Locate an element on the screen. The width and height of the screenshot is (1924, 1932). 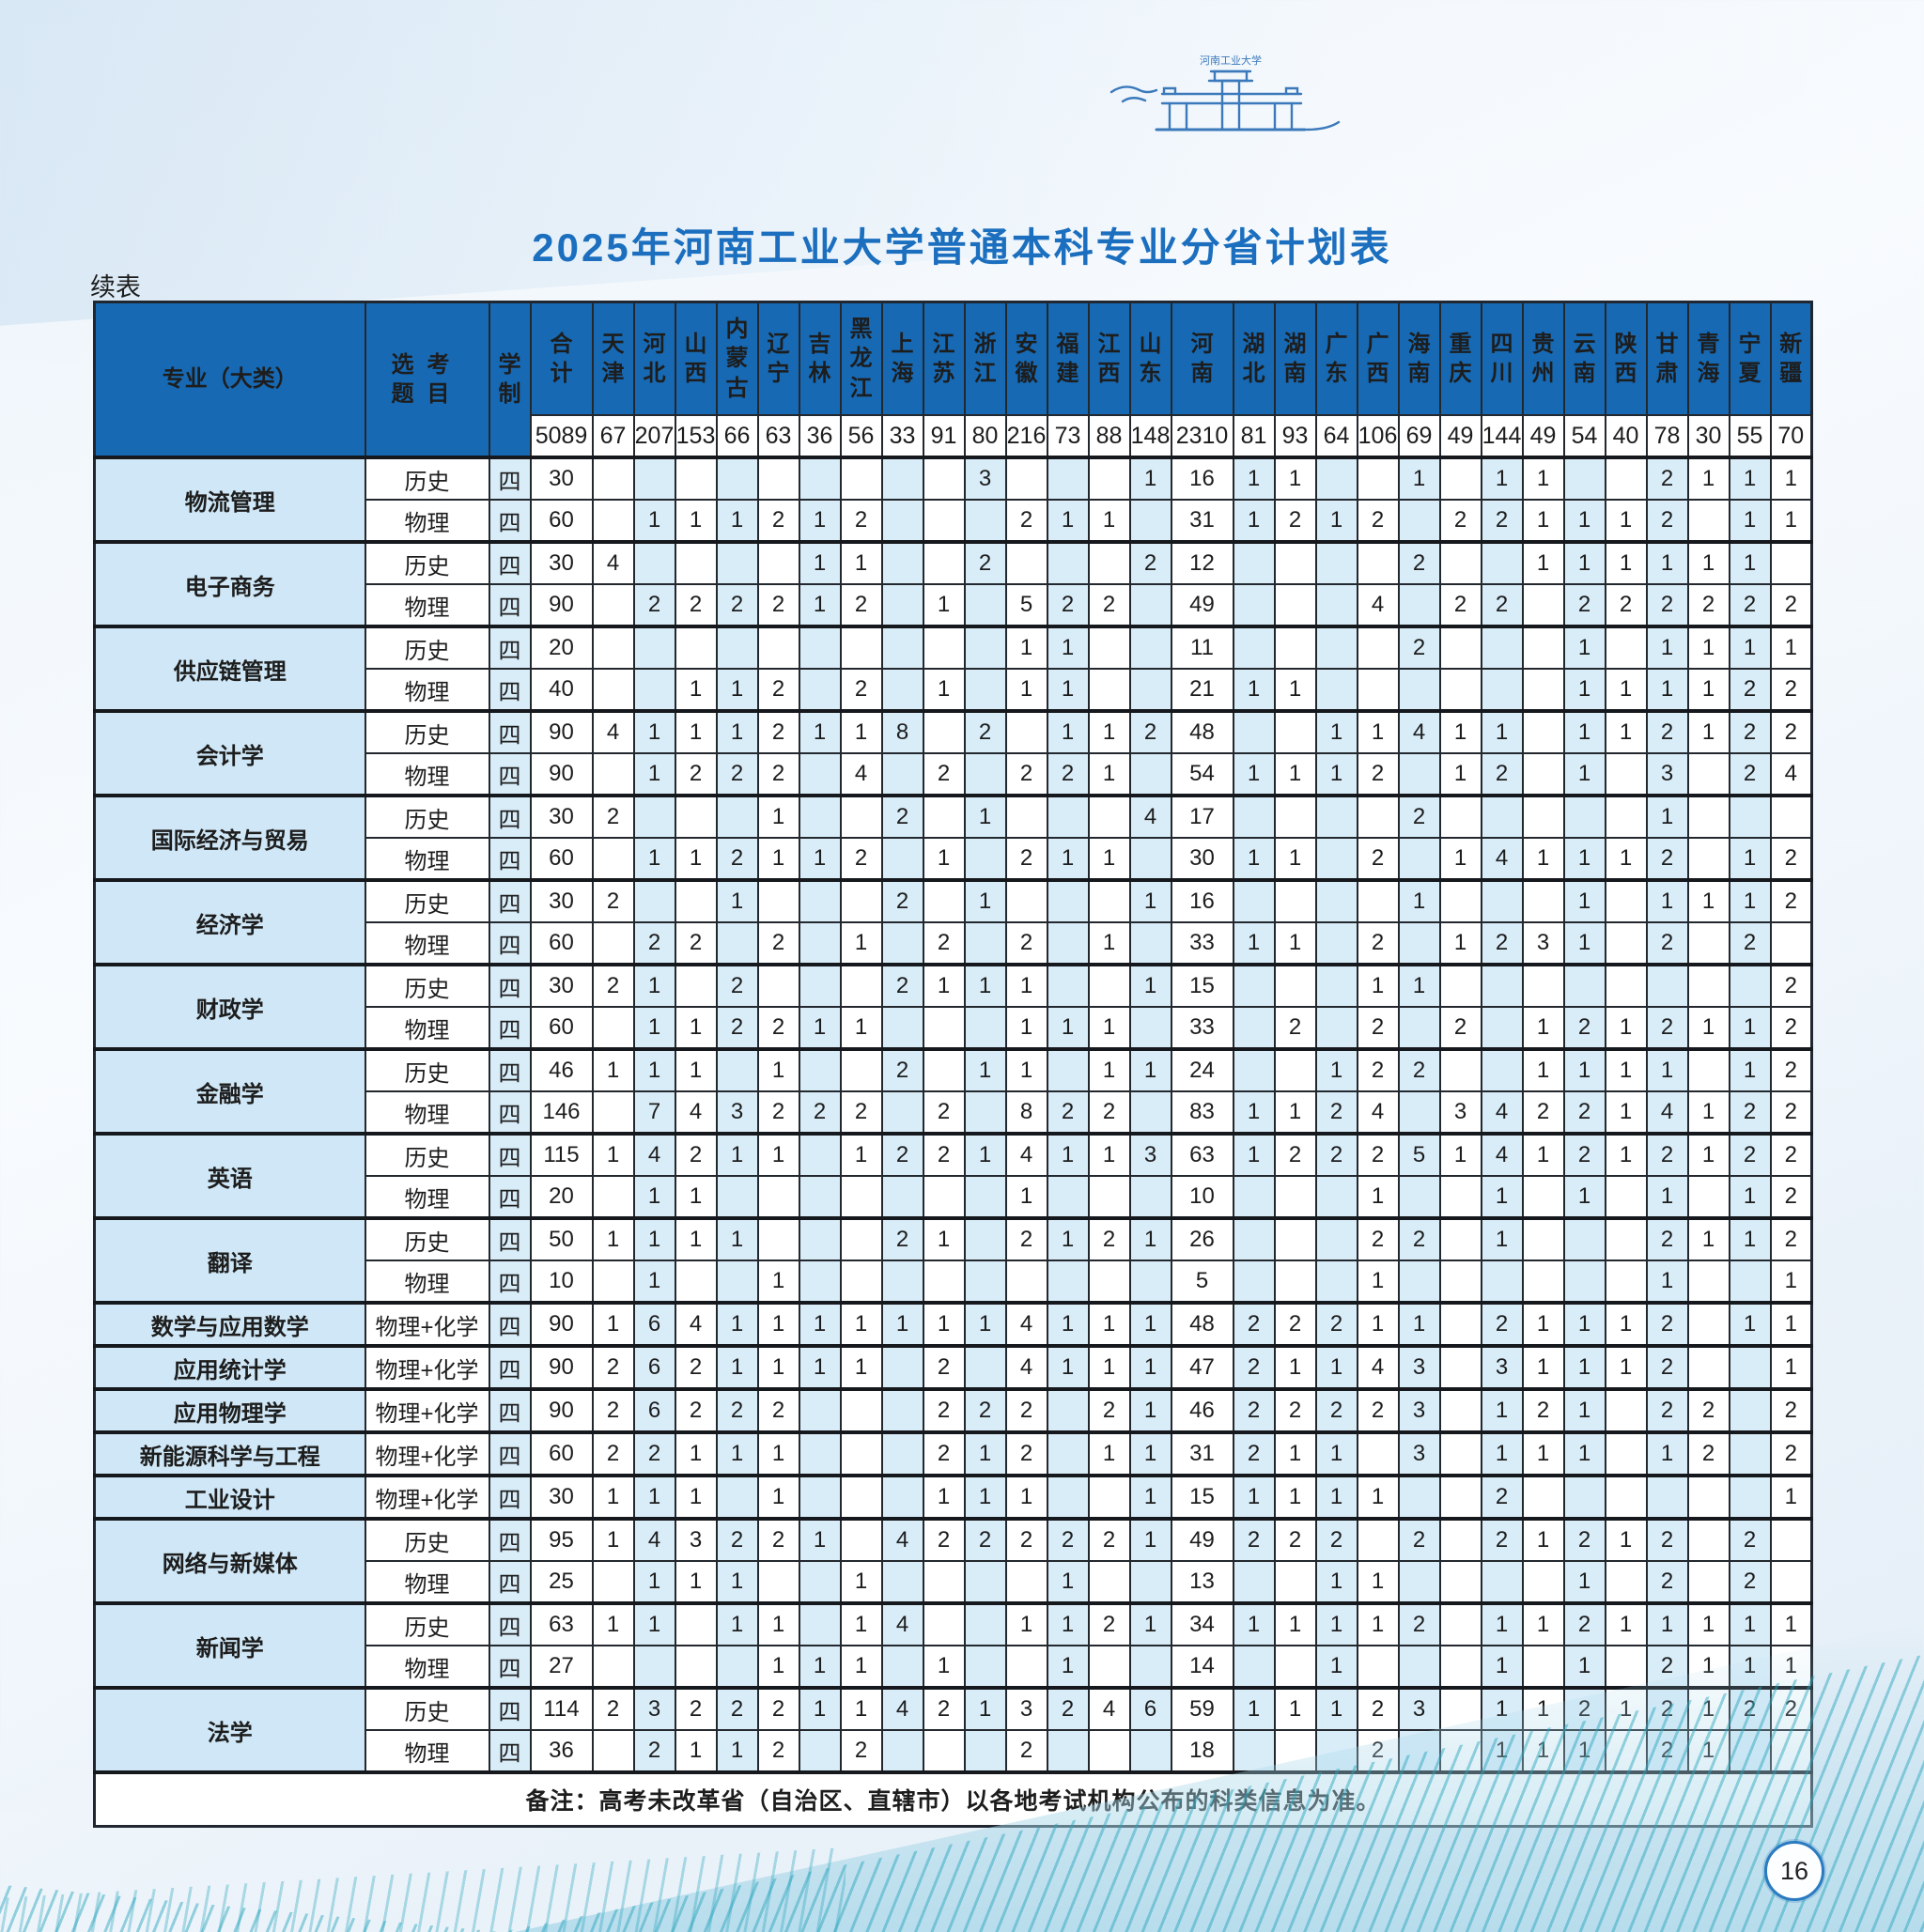
row-total-cell: 114 is located at coordinates (561, 1708).